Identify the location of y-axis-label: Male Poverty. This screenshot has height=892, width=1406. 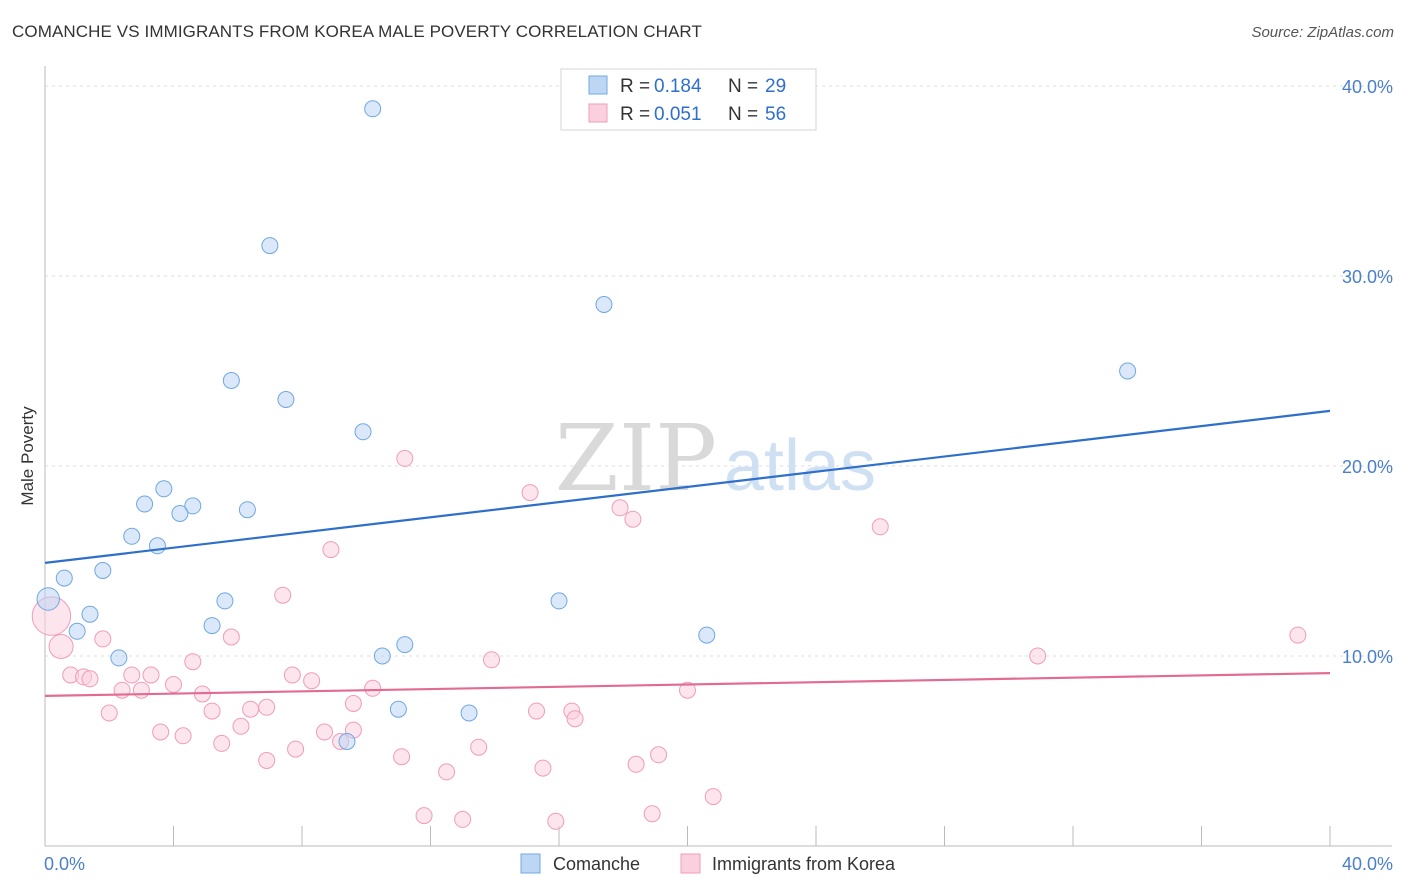
(27, 456).